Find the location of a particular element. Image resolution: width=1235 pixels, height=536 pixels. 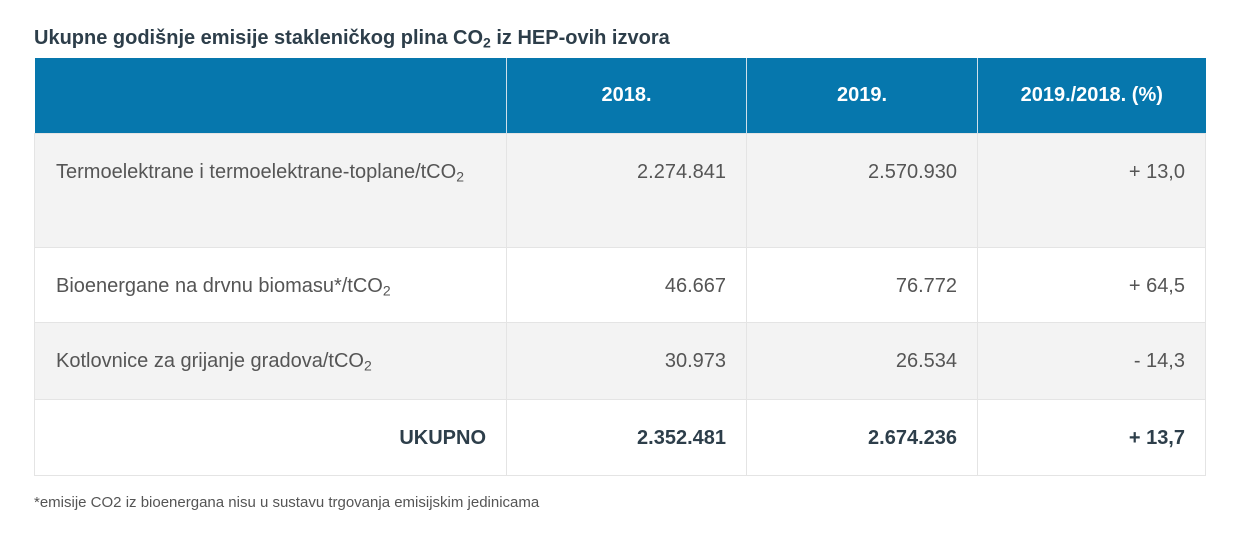

title-subscript: 2 is located at coordinates (487, 42).